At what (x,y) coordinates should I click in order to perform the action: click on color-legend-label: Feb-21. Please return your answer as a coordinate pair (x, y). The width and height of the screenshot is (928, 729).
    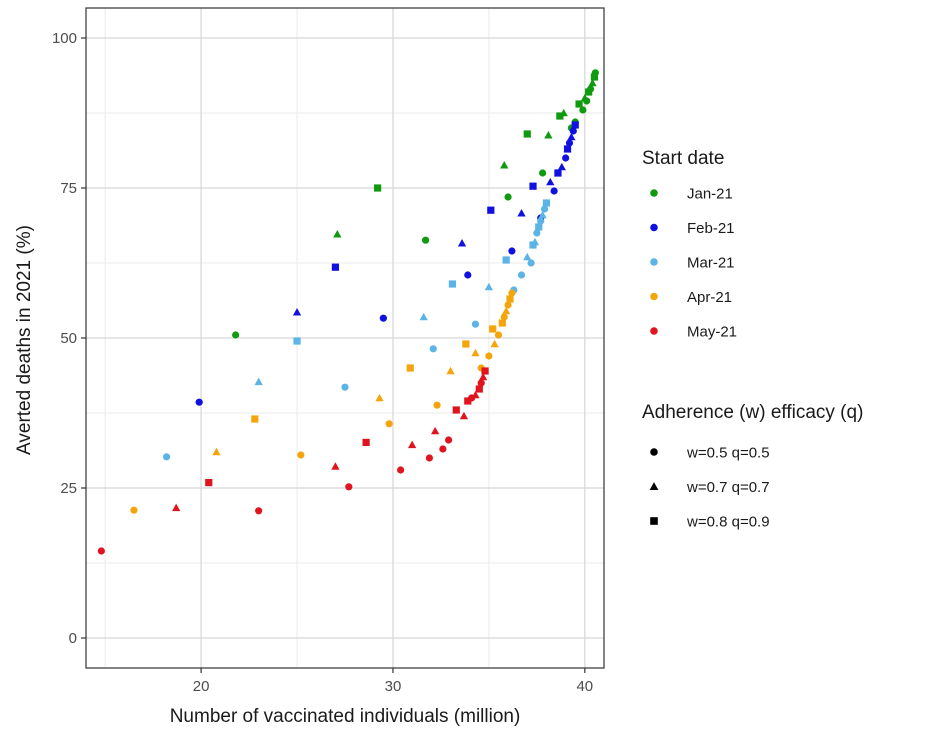
    Looking at the image, I should click on (711, 228).